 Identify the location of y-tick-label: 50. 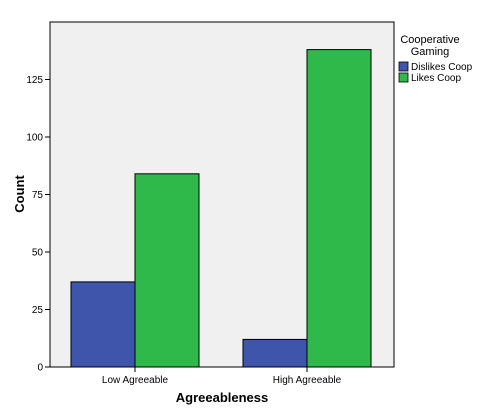
(38, 253).